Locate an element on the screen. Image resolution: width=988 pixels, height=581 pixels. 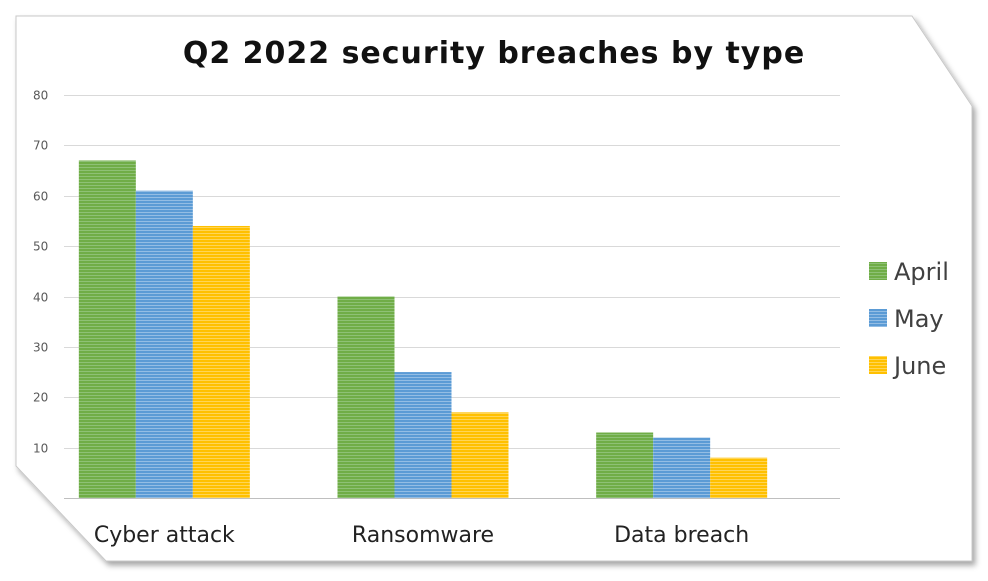
legend-swatch-june is located at coordinates (878, 365).